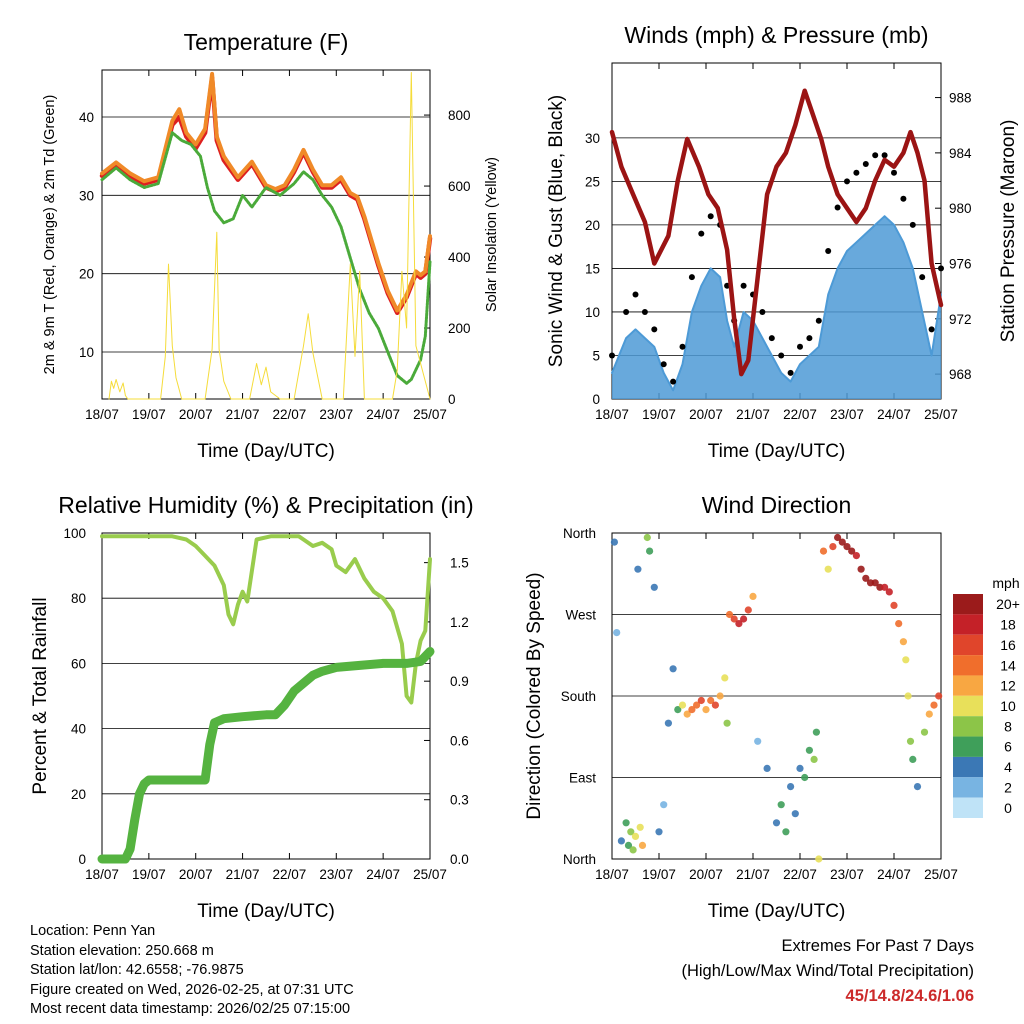  What do you see at coordinates (137, 970) in the screenshot?
I see `info-latlon: Station lat/lon: 42.6558; -76.9875` at bounding box center [137, 970].